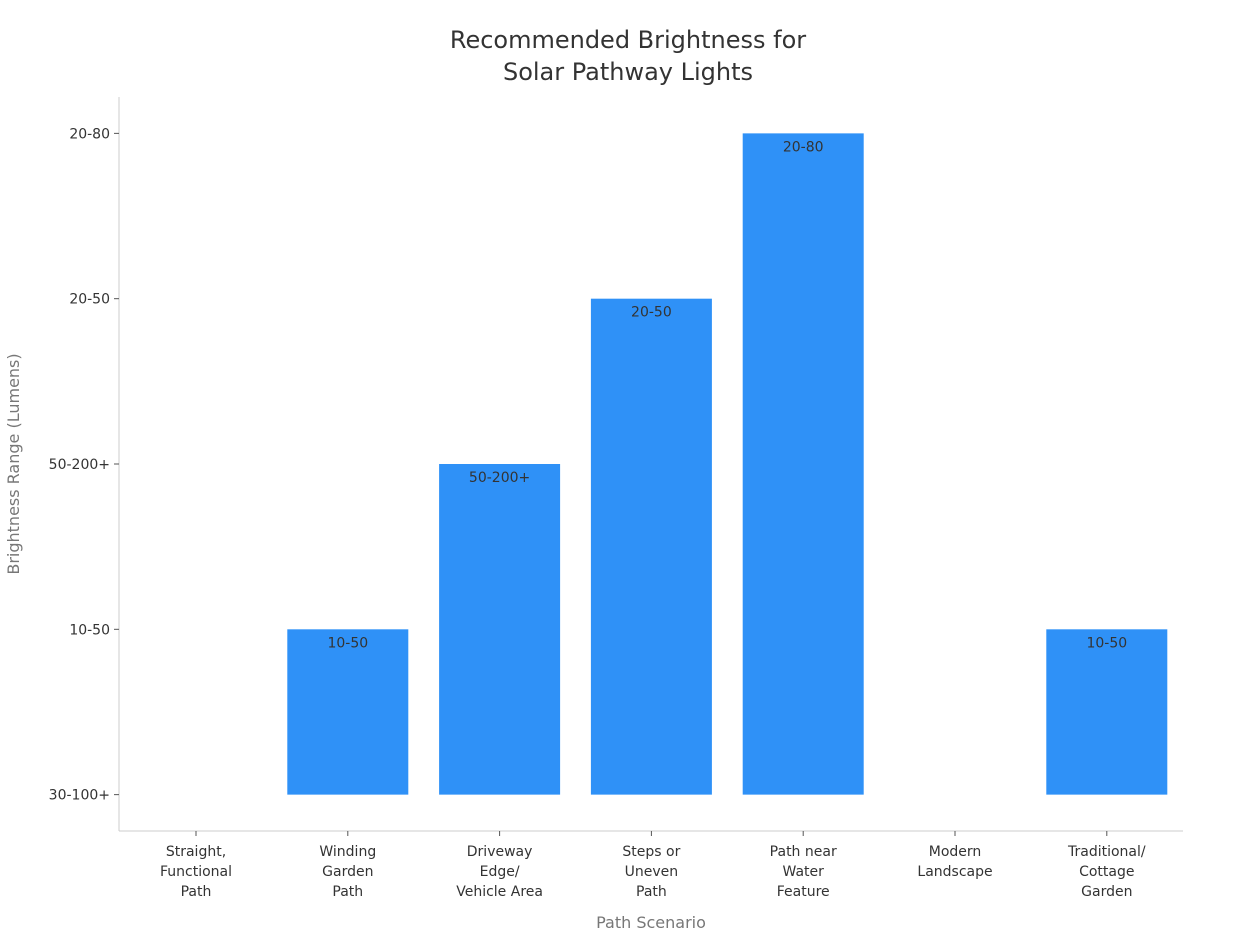 The image size is (1253, 944). I want to click on x-tick-label-line: Water, so click(804, 872).